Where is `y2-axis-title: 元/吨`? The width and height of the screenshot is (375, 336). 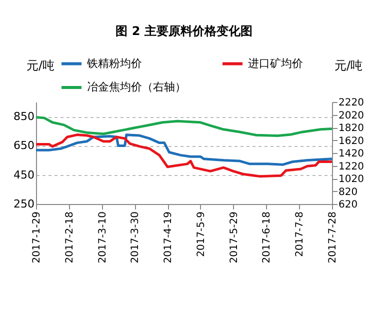 y2-axis-title: 元/吨 is located at coordinates (348, 65).